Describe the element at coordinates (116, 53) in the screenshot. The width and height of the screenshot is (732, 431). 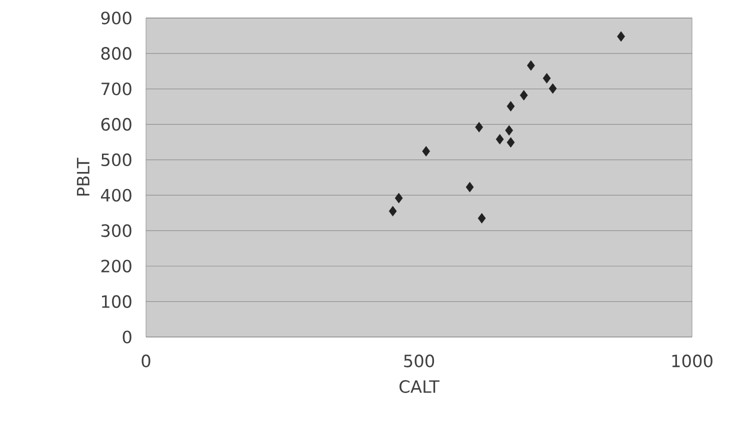
I see `y-tick-label: 800` at that location.